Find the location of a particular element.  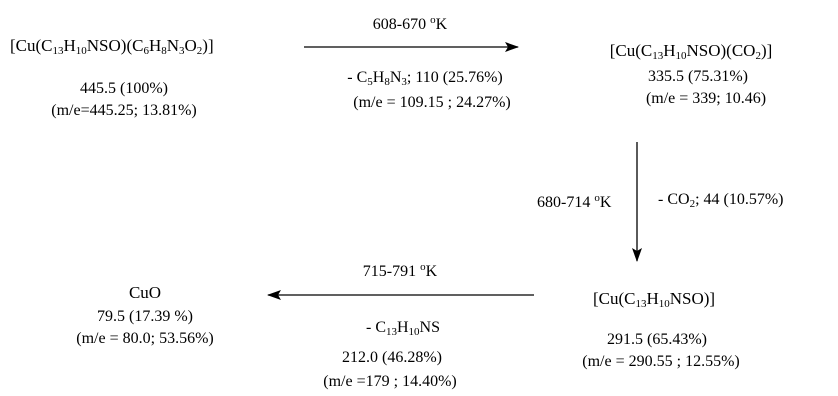

final-formula: CuO is located at coordinates (145, 292).